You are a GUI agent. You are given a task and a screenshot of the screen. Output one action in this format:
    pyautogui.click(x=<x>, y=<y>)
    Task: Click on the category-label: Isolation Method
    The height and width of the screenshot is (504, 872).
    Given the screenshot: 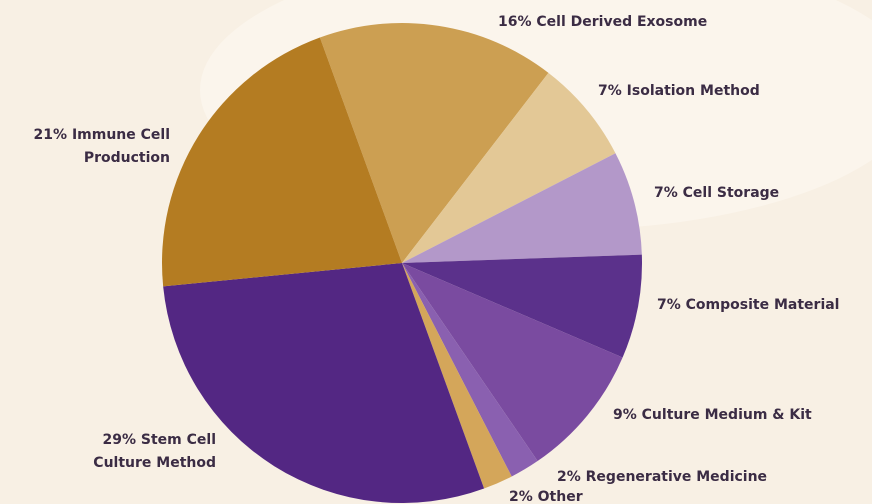 What is the action you would take?
    pyautogui.click(x=693, y=91)
    